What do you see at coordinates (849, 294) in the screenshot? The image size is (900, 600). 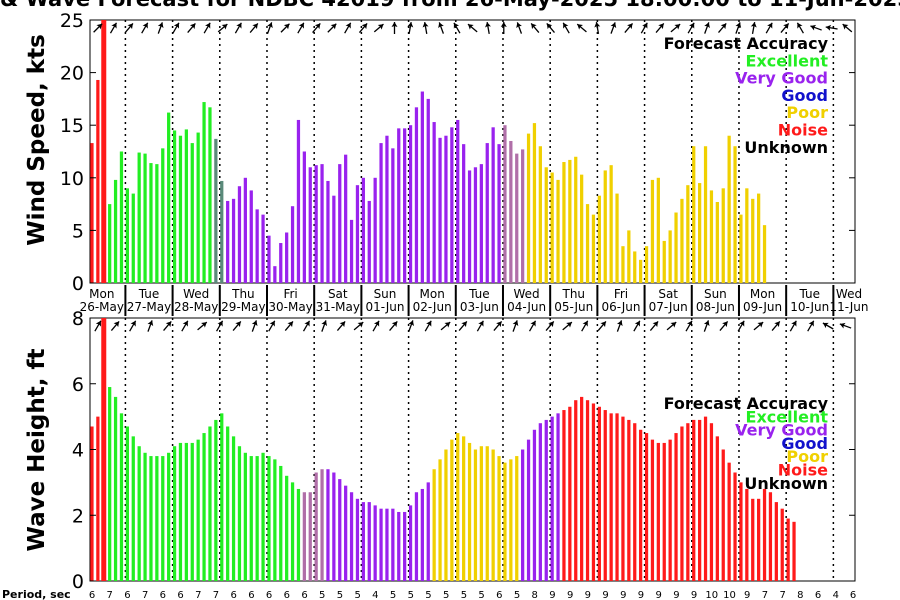 I see `day-name-label: Wed` at bounding box center [849, 294].